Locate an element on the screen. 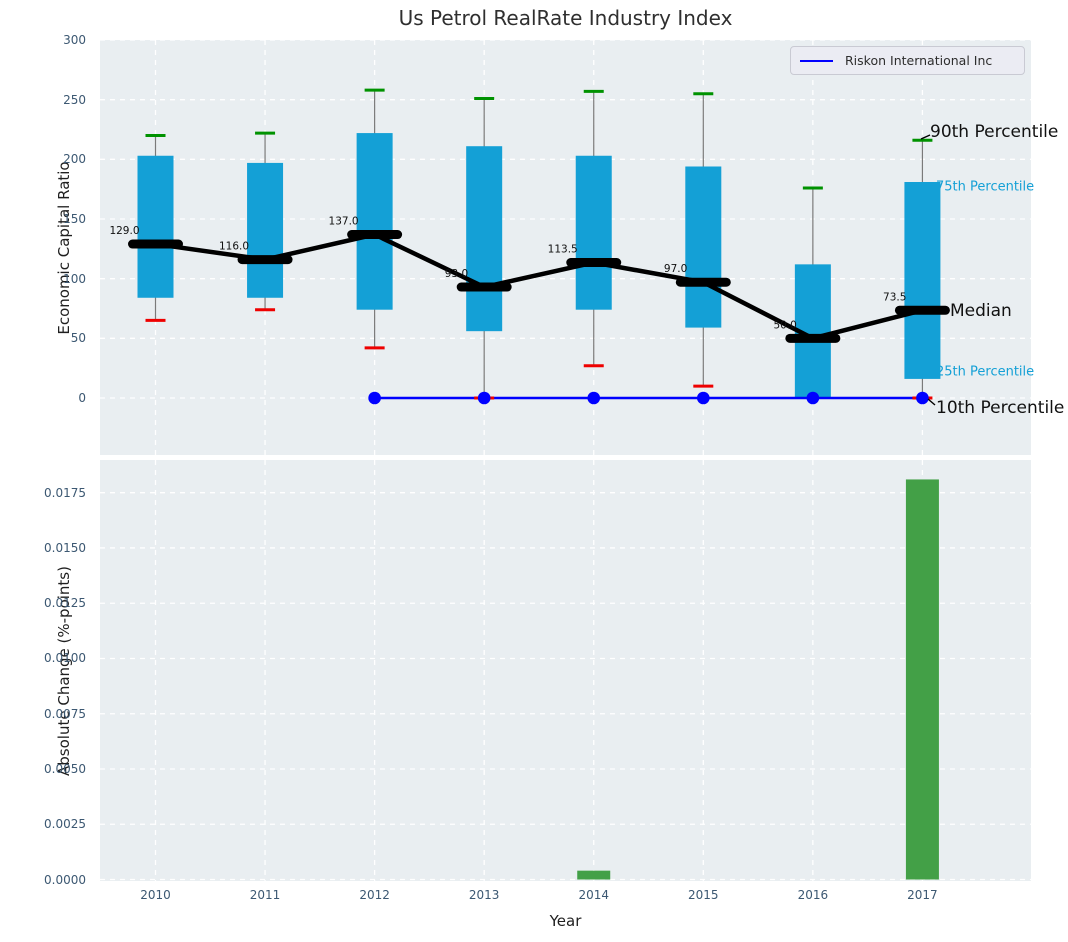 Image resolution: width=1068 pixels, height=942 pixels. y-tick-top-300: 300 is located at coordinates (74, 40).